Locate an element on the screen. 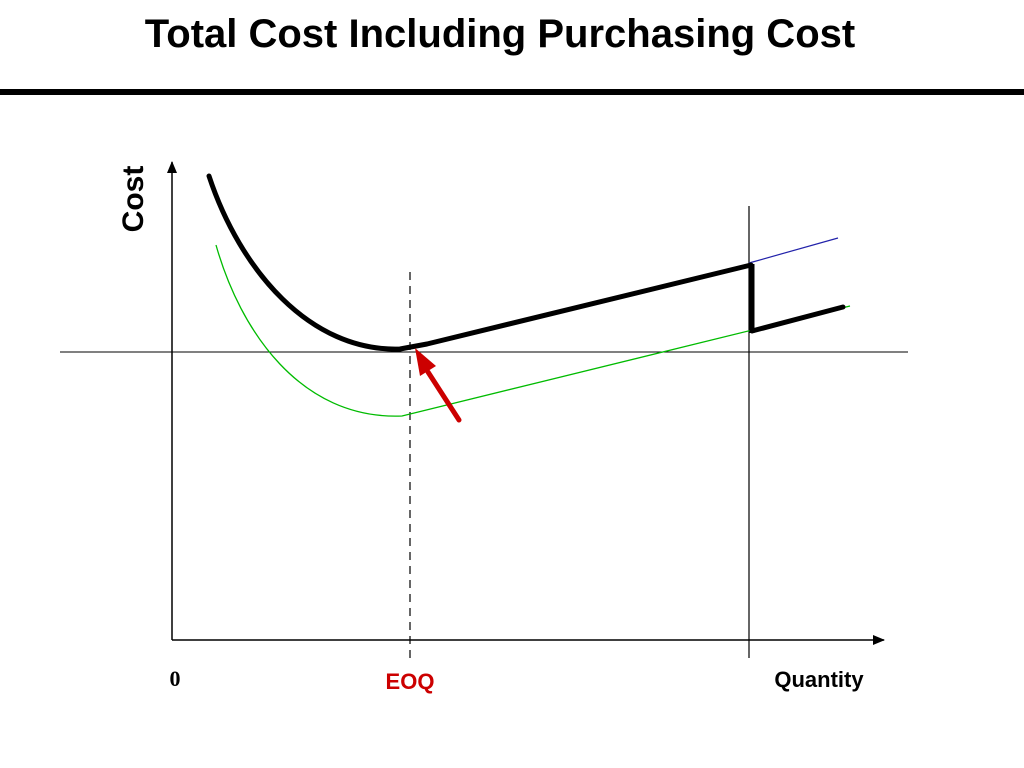 This screenshot has height=768, width=1024. origin-label: 0 is located at coordinates (175, 678).